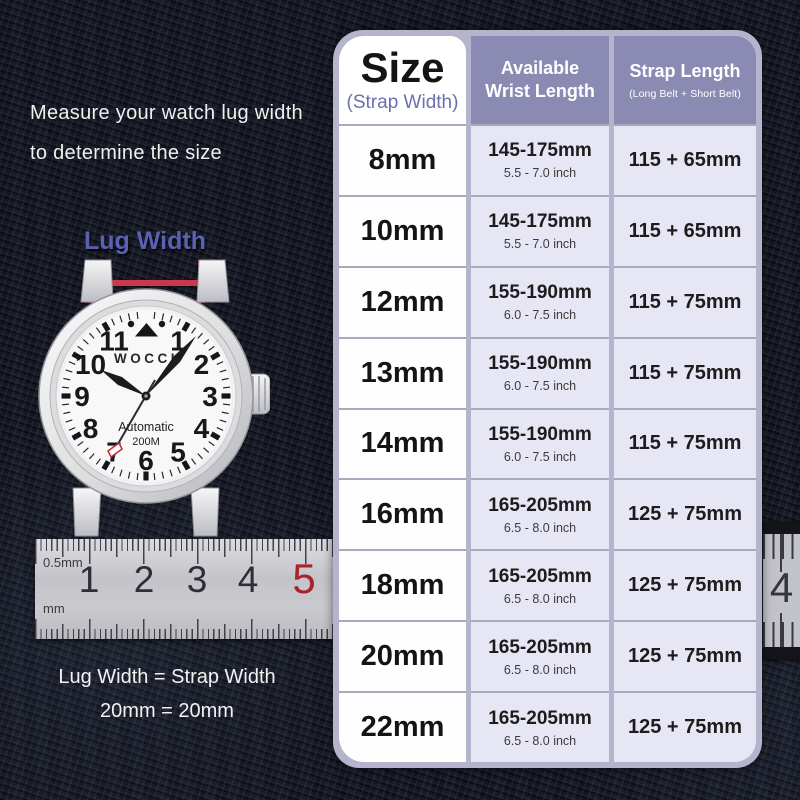  Describe the element at coordinates (54, 608) in the screenshot. I see `ruler-bottom-scale-label: mm` at that location.